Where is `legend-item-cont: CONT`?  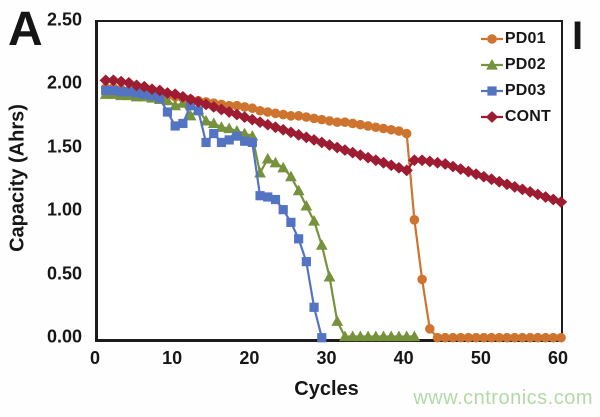 legend-item-cont: CONT is located at coordinates (515, 117).